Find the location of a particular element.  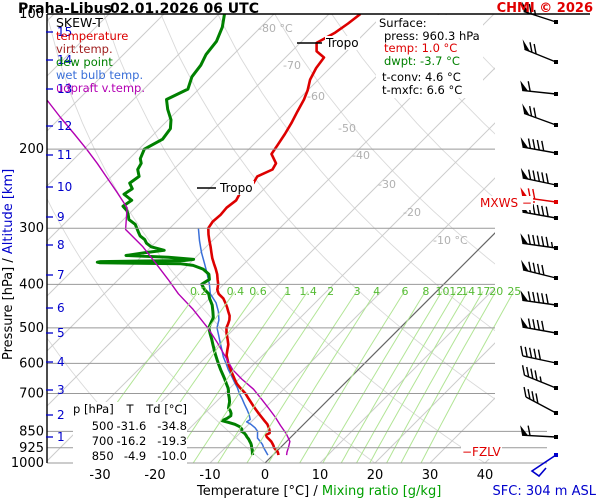

altitude-tick-label: 13 is located at coordinates (64, 89).